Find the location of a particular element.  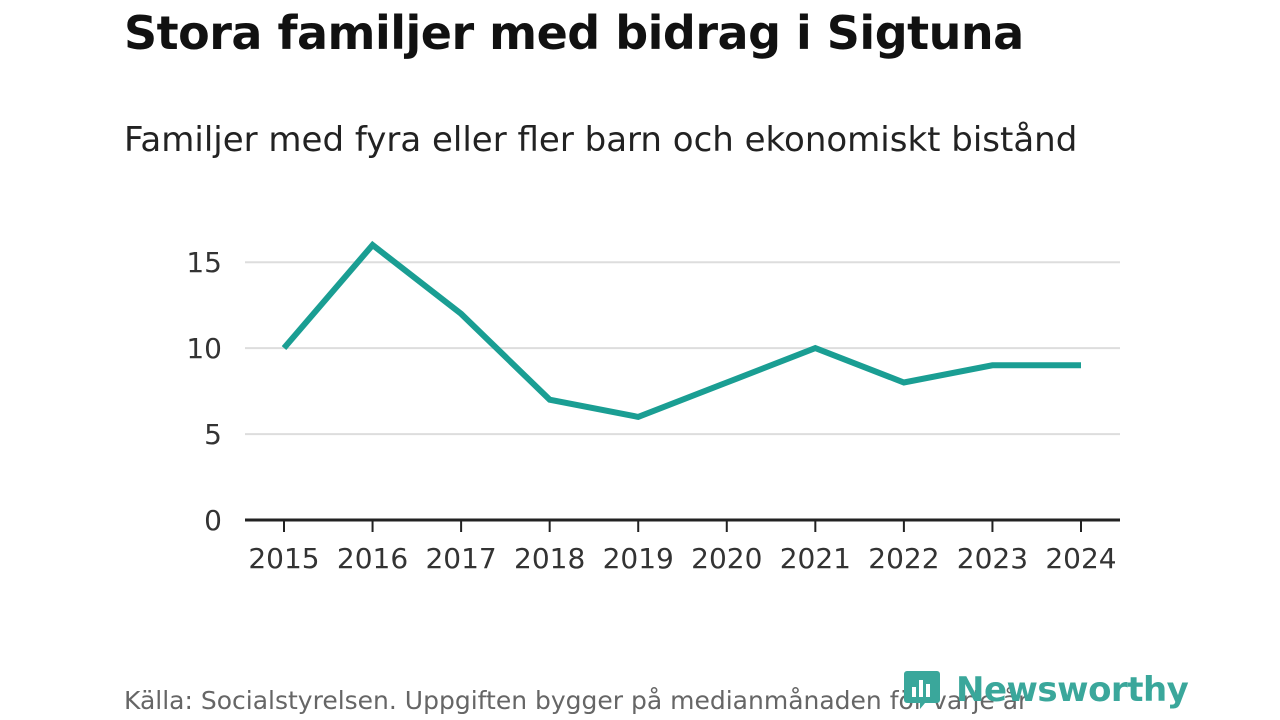

y-tick-label: 0 is located at coordinates (213, 520).